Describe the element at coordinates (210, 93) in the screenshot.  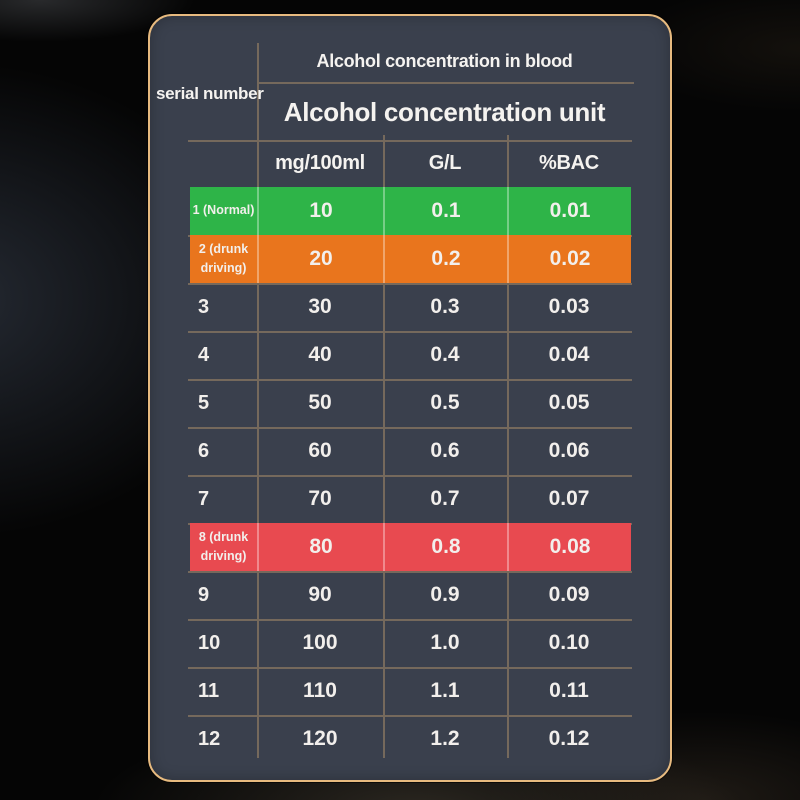
I see `serial-number-header: serial number` at that location.